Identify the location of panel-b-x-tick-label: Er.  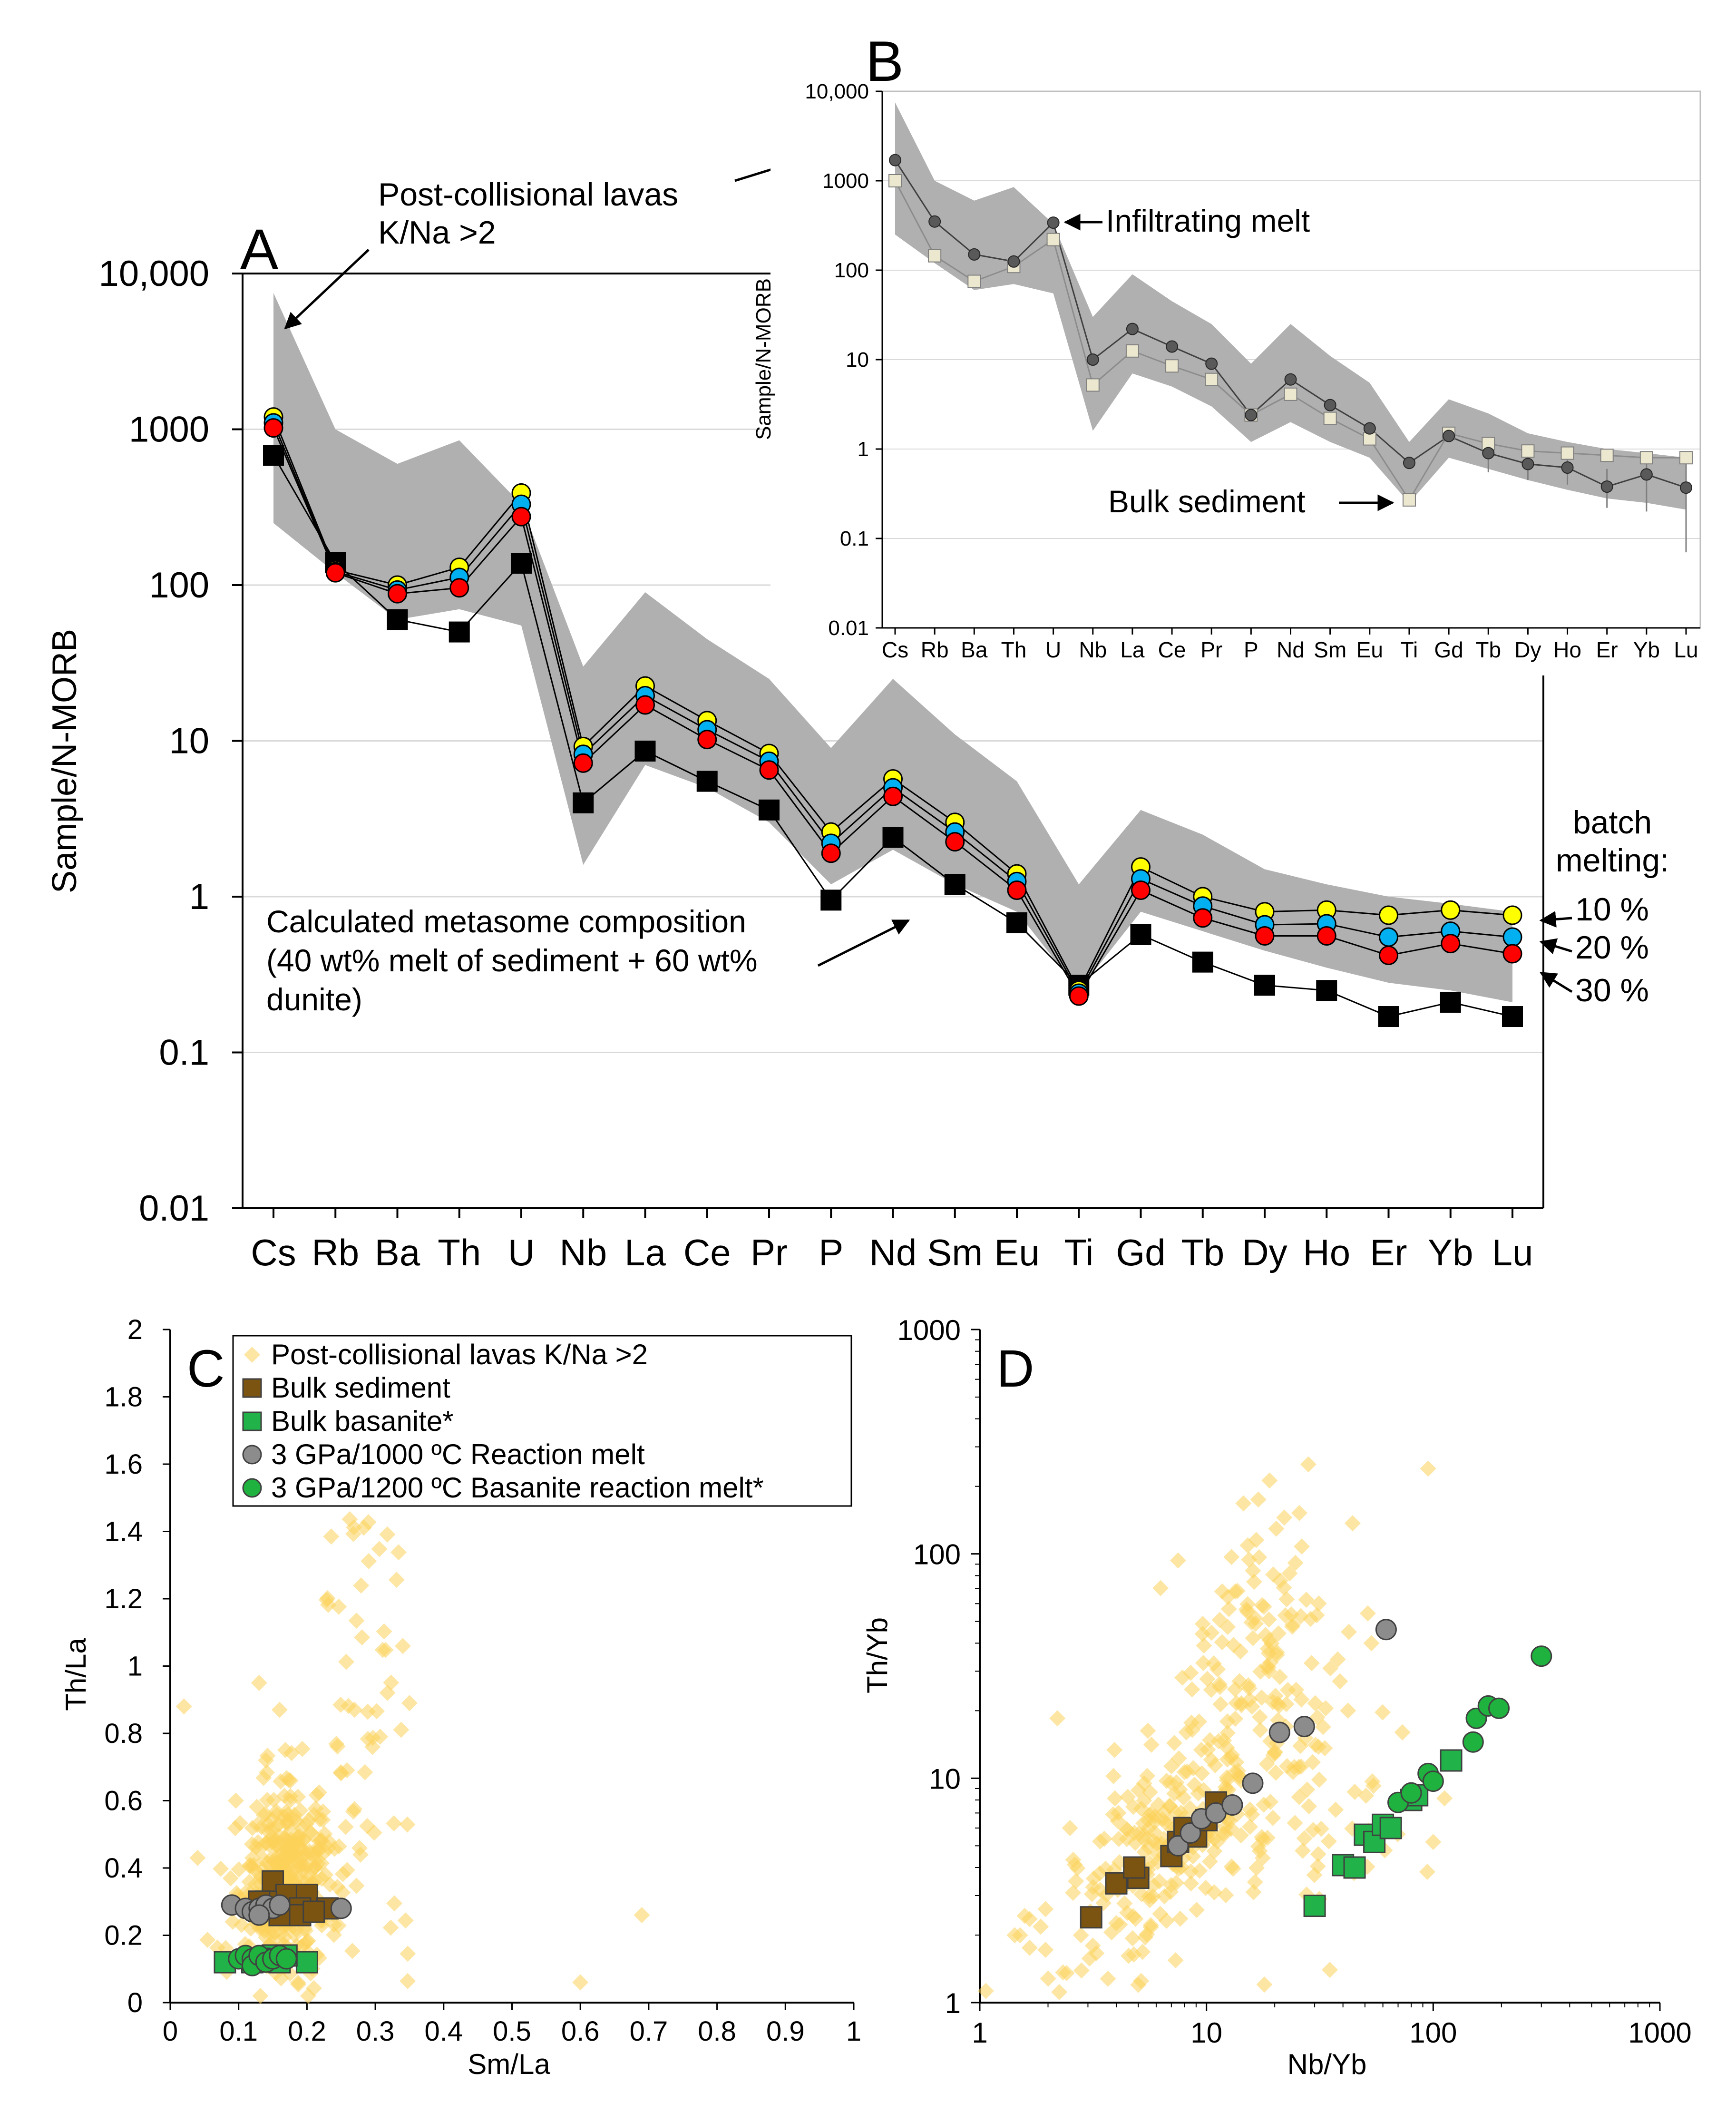
(1607, 649).